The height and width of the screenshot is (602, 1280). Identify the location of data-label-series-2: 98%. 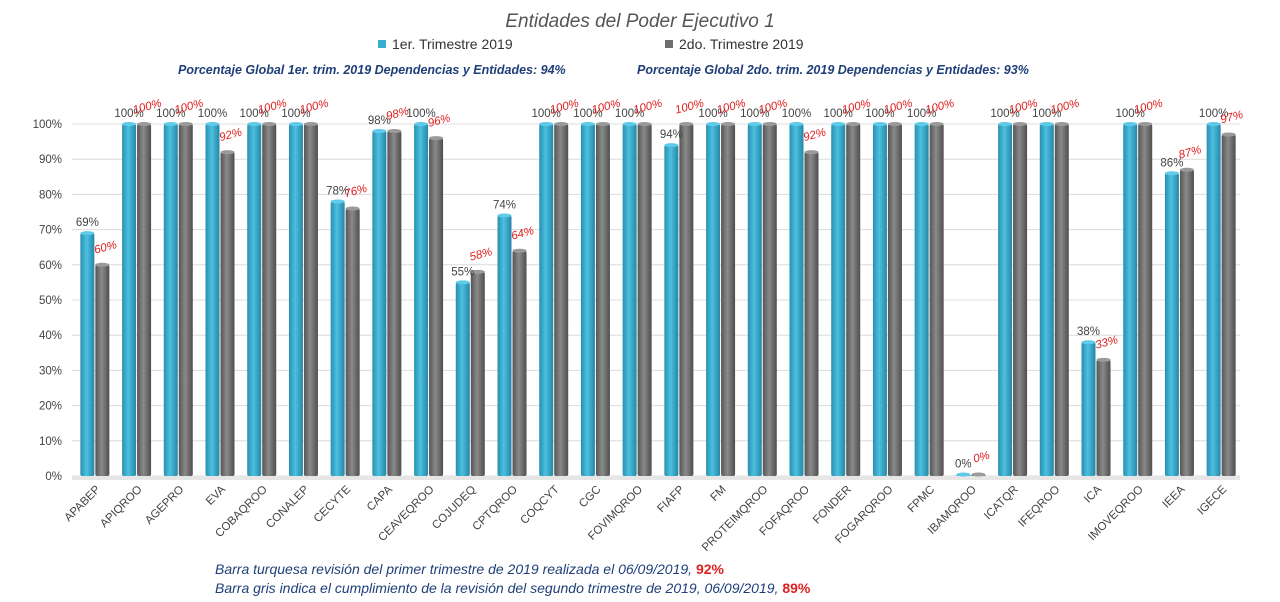
(397, 114).